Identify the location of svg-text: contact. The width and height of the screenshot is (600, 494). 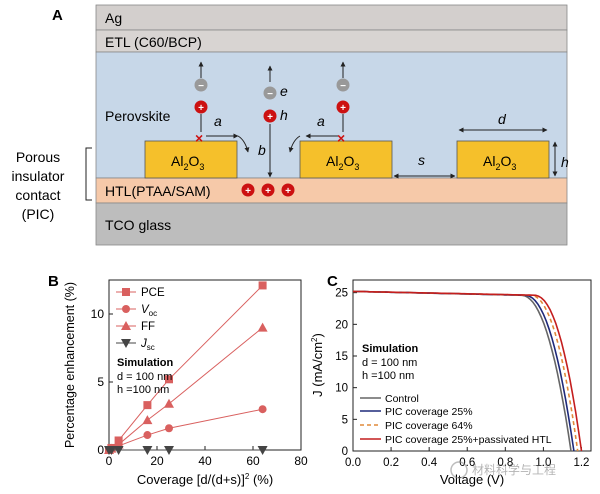
(37, 195).